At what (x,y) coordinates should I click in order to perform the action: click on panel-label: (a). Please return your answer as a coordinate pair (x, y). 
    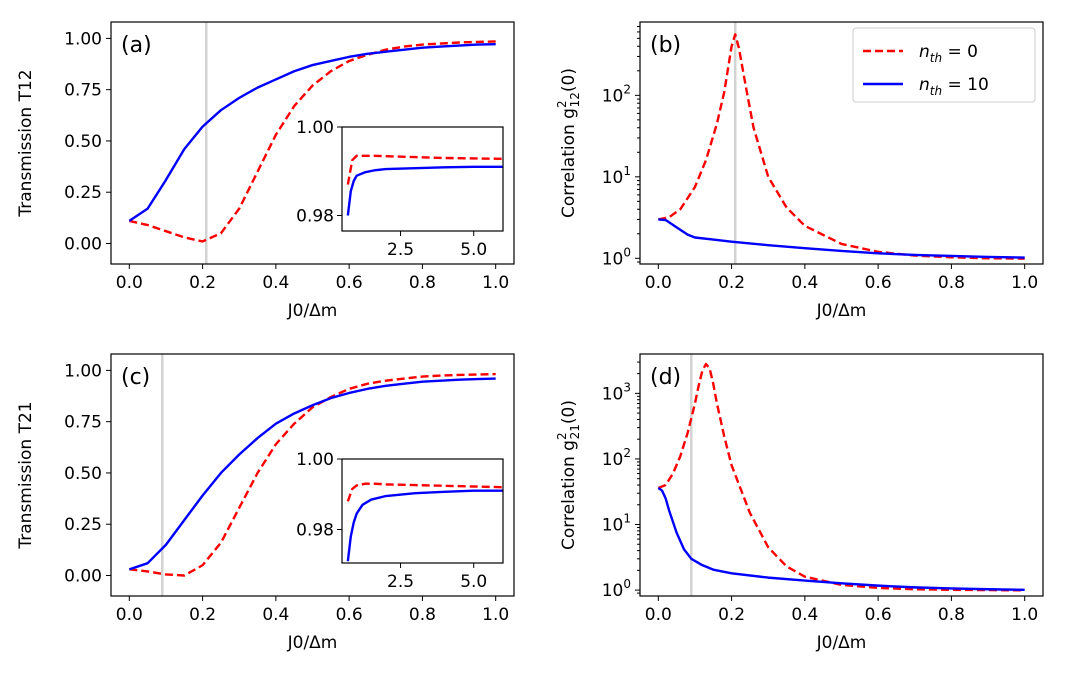
    Looking at the image, I should click on (136, 45).